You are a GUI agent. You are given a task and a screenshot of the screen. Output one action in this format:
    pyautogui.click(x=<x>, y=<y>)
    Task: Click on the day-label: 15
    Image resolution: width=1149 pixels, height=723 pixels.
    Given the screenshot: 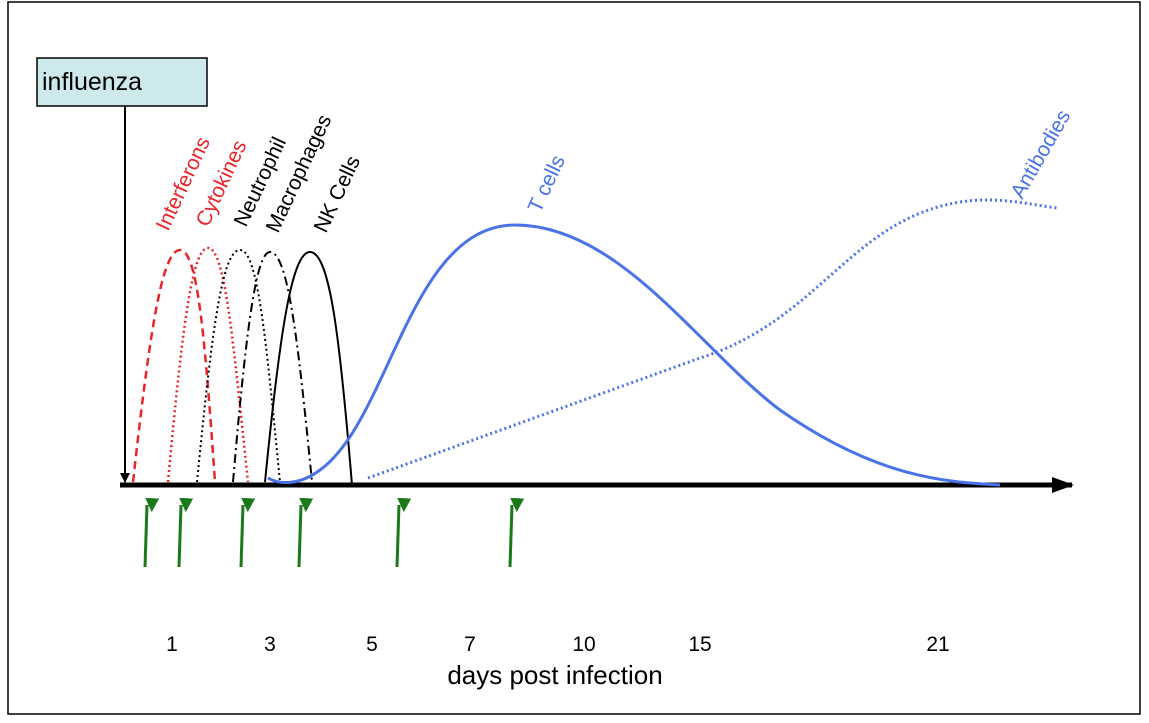 What is the action you would take?
    pyautogui.click(x=699, y=644)
    